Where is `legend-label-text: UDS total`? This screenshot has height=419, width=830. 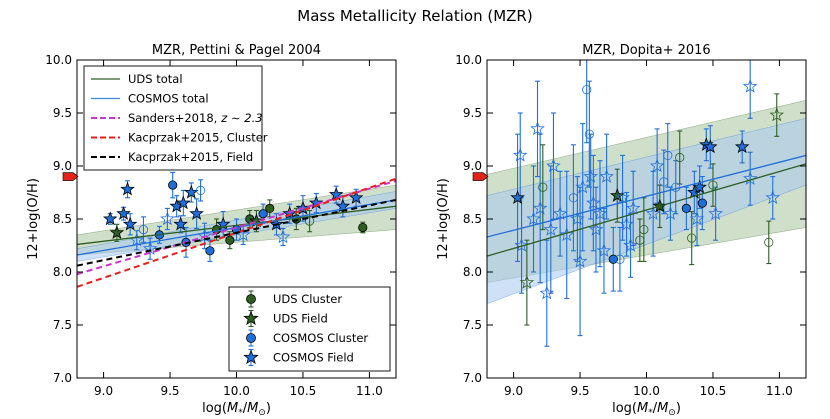
legend-label-text: UDS total is located at coordinates (155, 79).